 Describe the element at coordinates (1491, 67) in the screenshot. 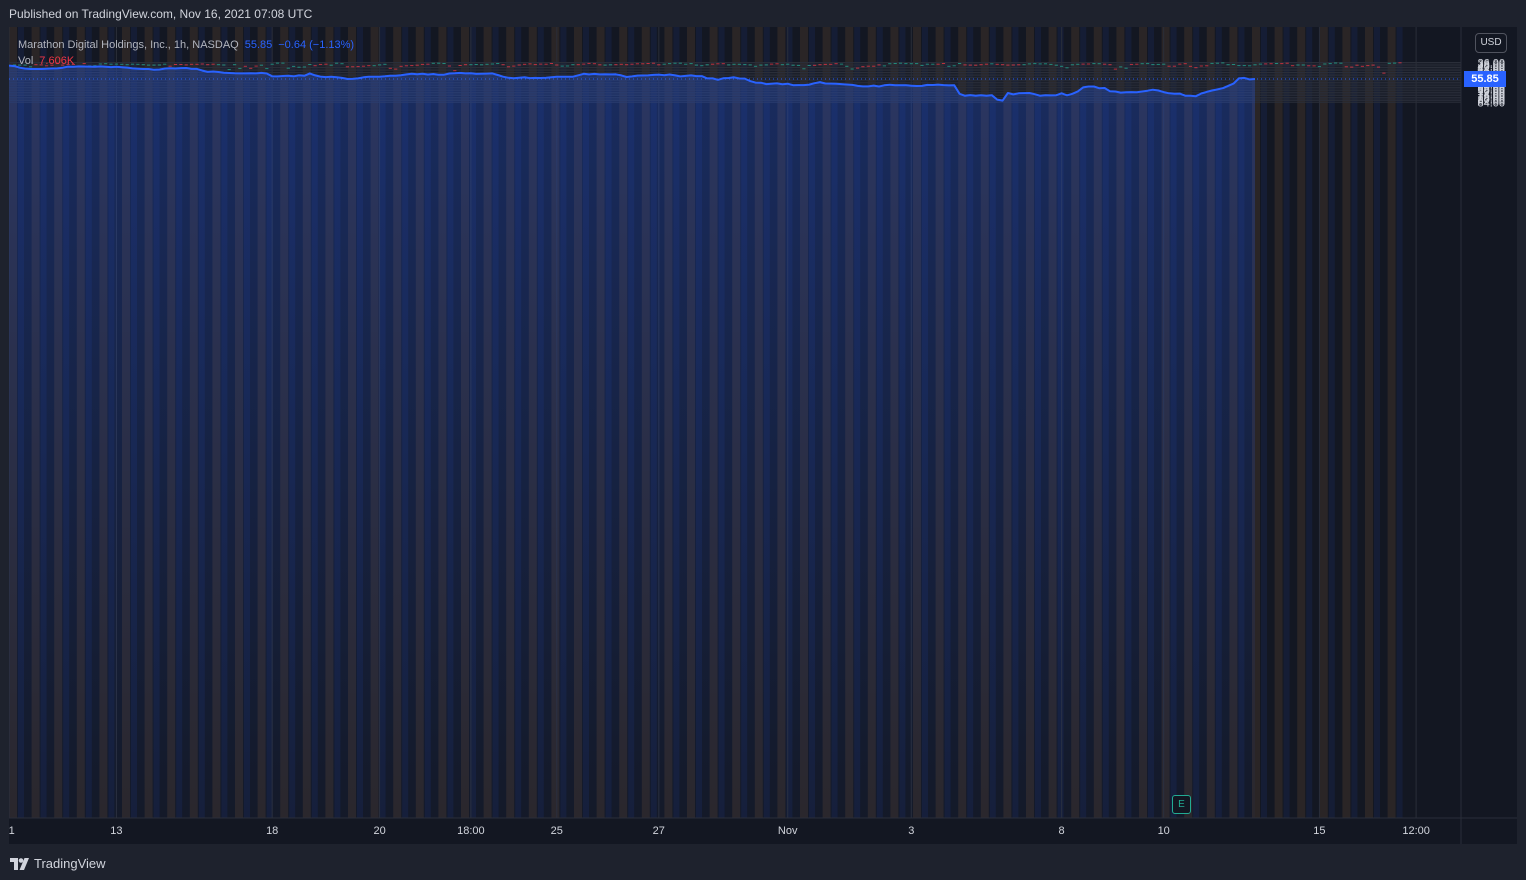

I see `price-tick-label: 40.00` at that location.